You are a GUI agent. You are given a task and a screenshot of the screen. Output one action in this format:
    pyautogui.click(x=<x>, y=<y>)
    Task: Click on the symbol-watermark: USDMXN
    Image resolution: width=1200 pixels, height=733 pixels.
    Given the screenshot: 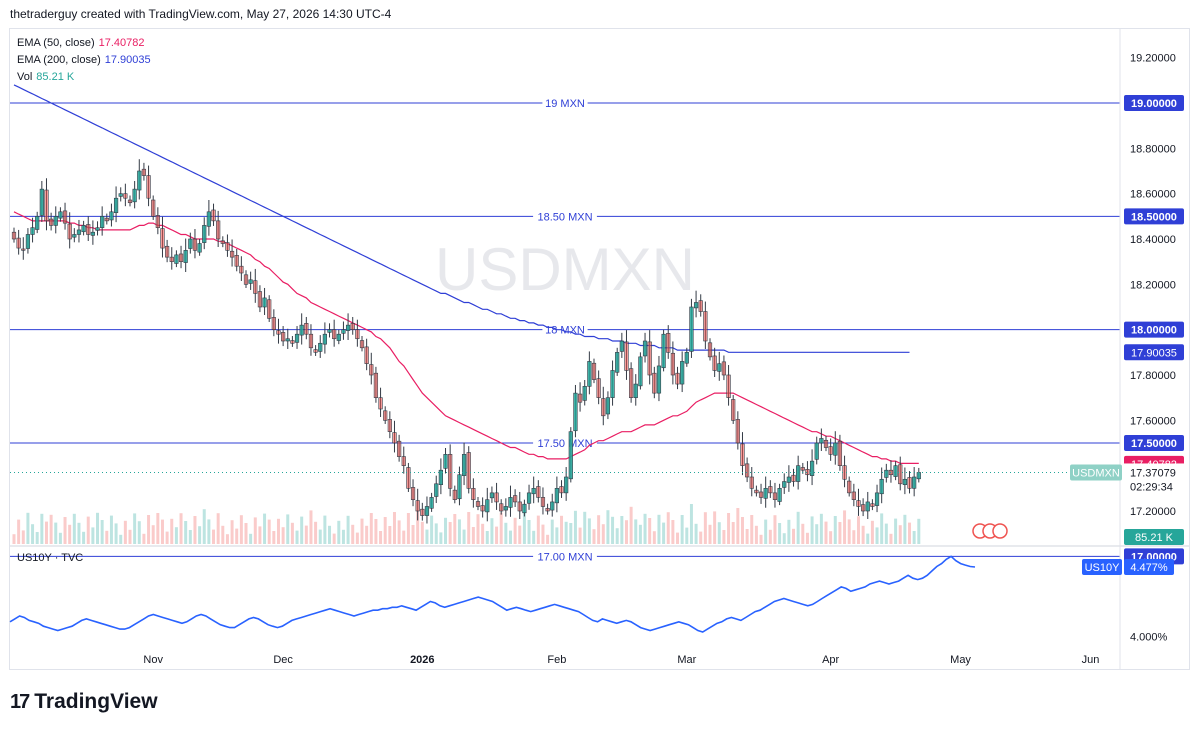 What is the action you would take?
    pyautogui.click(x=565, y=269)
    